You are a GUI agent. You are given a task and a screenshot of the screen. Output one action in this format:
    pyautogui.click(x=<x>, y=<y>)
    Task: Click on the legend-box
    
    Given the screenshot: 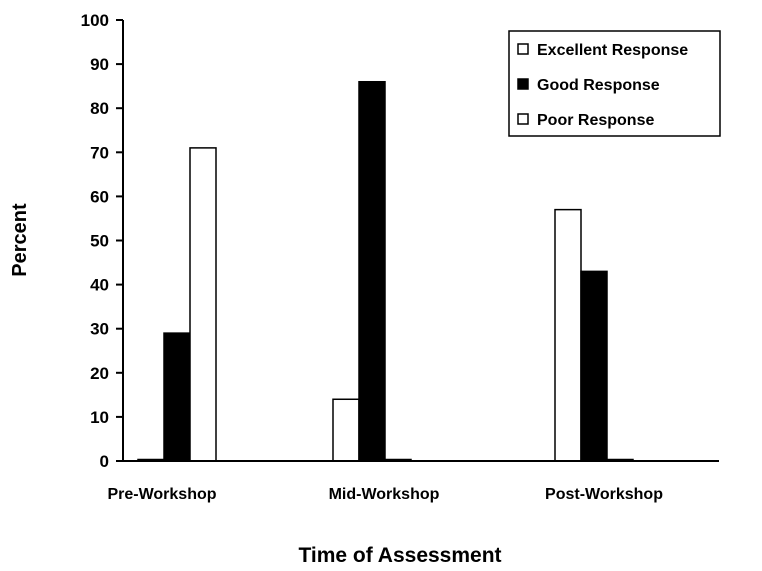 What is the action you would take?
    pyautogui.click(x=614, y=83)
    